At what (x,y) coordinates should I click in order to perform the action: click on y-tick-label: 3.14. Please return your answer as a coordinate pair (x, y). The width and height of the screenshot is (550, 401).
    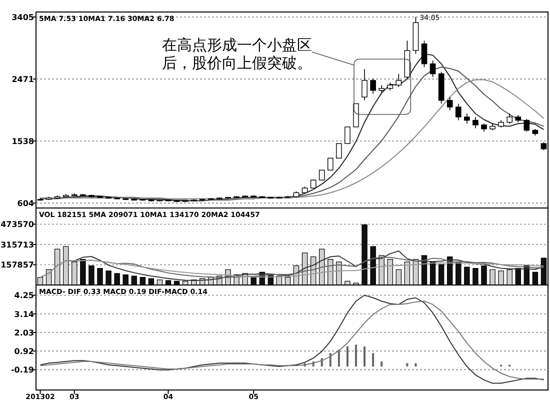
    Looking at the image, I should click on (24, 314).